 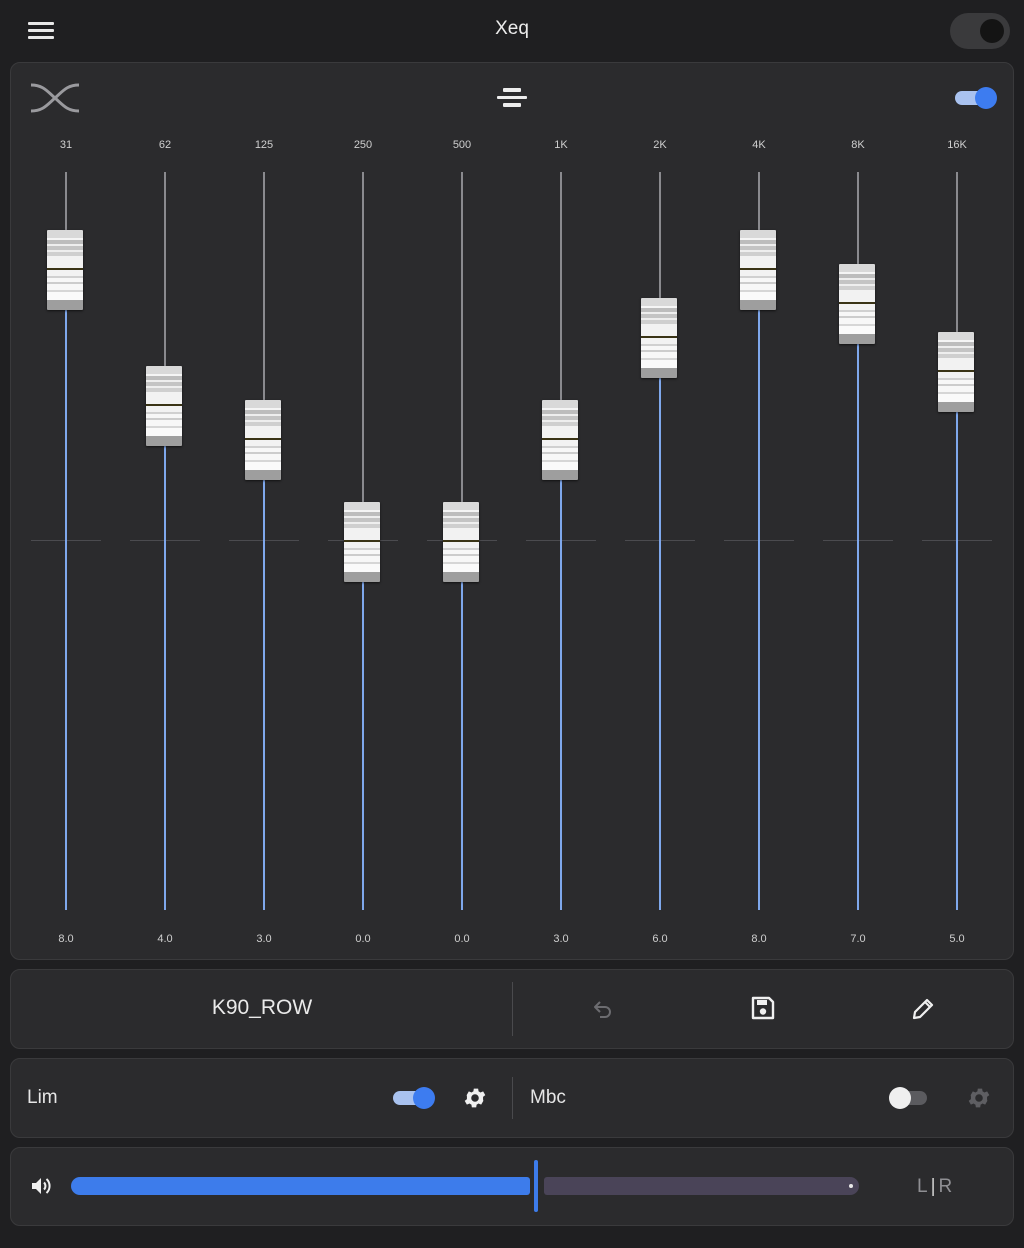 I want to click on mbc-toggle-knob, so click(x=900, y=1098).